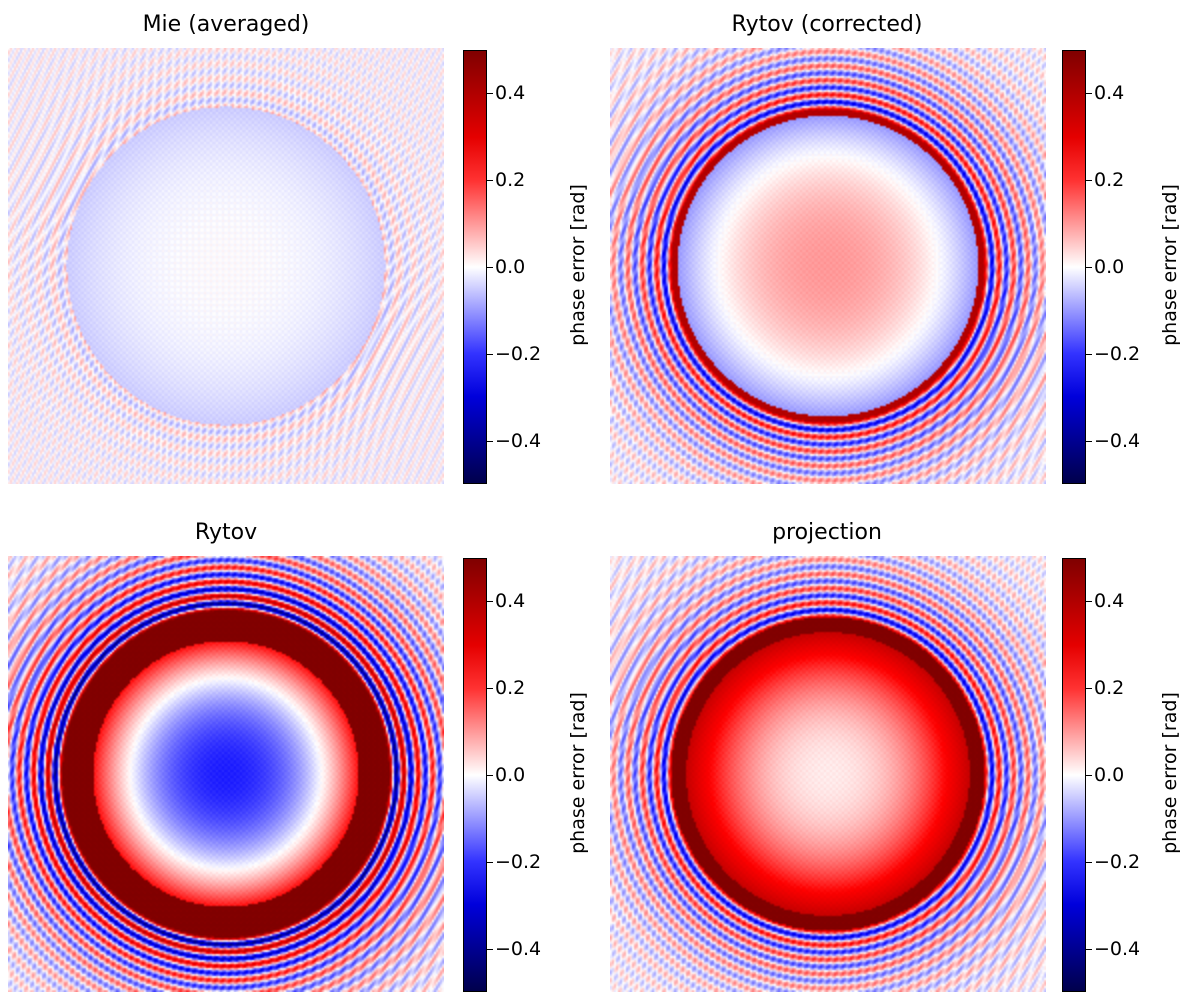 The height and width of the screenshot is (992, 1185). Describe the element at coordinates (827, 532) in the screenshot. I see `panel-title: projection` at that location.